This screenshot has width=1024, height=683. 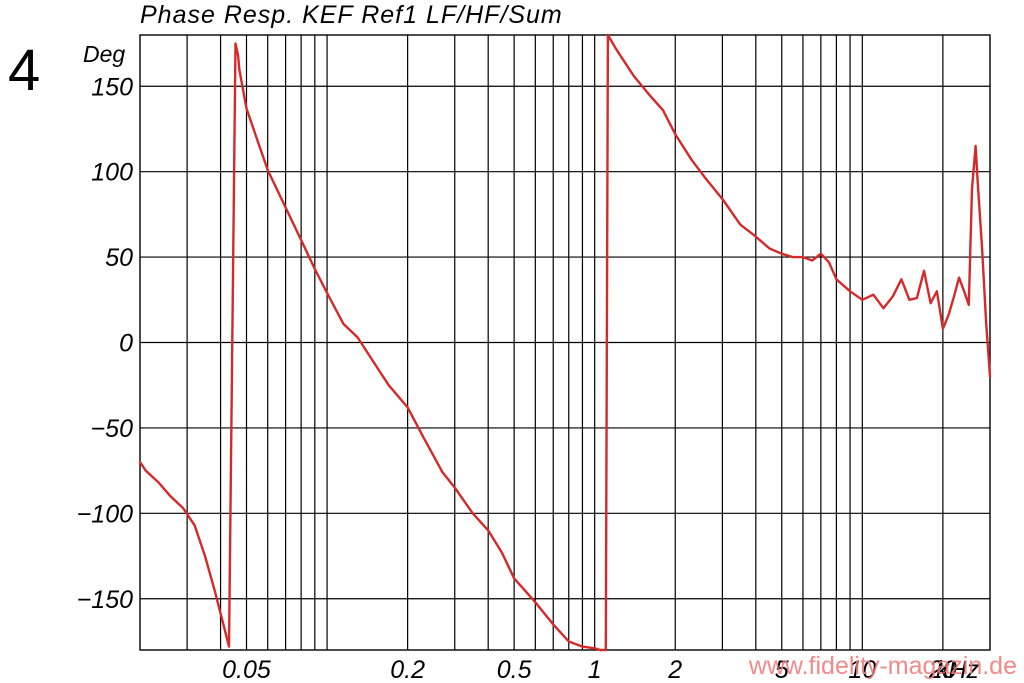 What do you see at coordinates (105, 514) in the screenshot?
I see `y-tick-label: −100` at bounding box center [105, 514].